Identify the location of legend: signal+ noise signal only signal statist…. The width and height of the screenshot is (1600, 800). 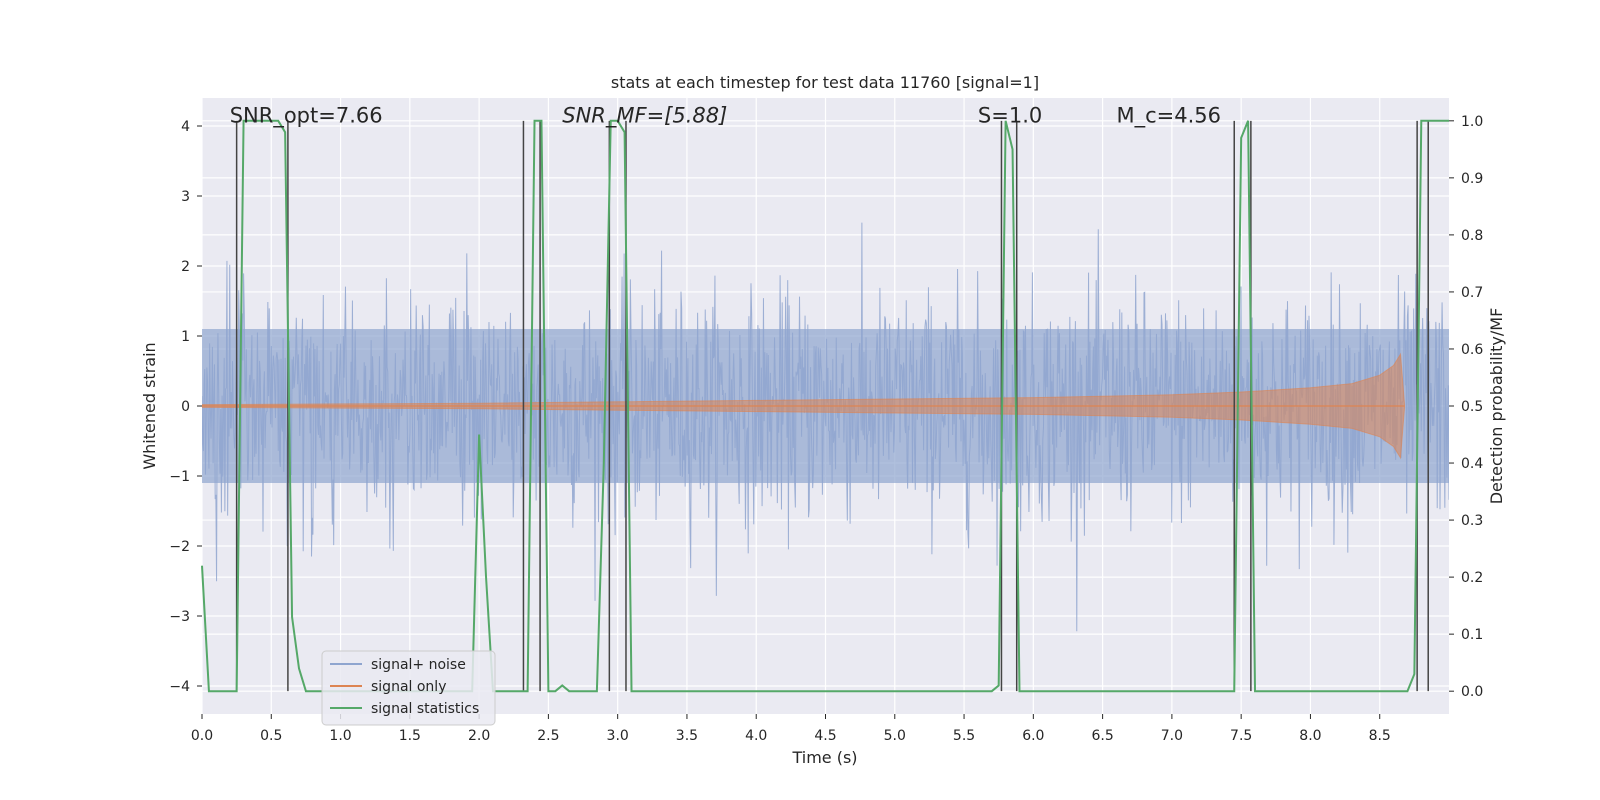
(408, 688).